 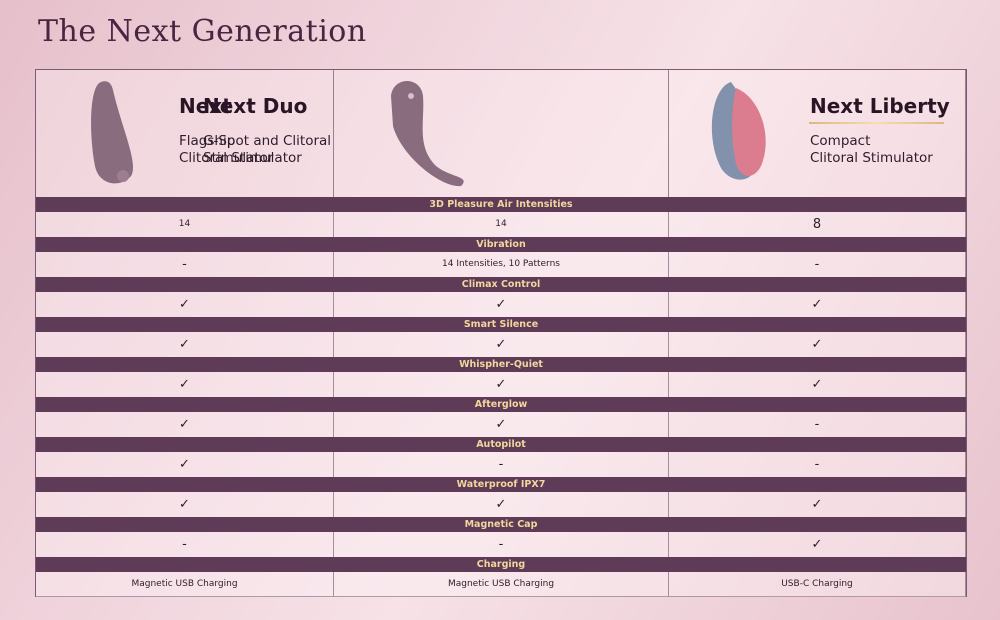 I want to click on feature-header: Vibration, so click(x=501, y=244).